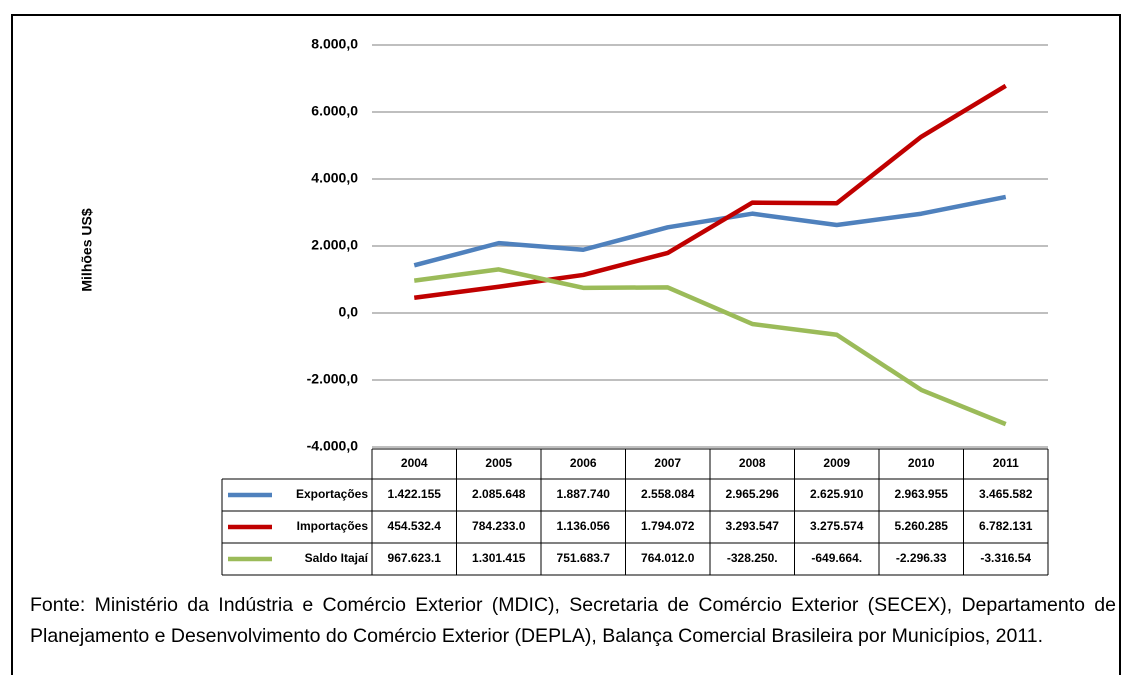  I want to click on y-tick-label: 2.000,0, so click(334, 245).